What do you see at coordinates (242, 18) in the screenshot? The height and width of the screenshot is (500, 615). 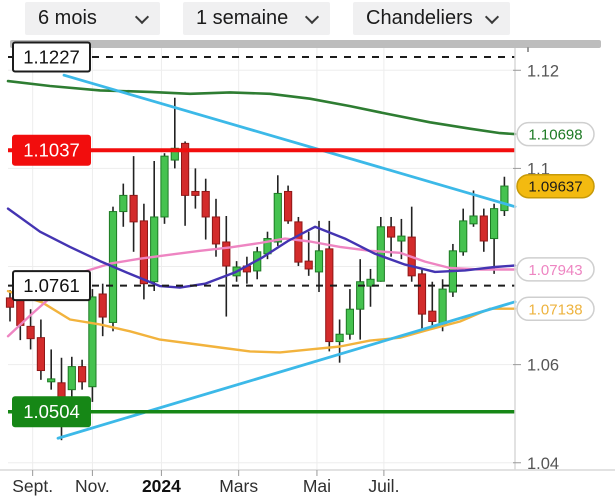 I see `interval-select-label: 1 semaine` at bounding box center [242, 18].